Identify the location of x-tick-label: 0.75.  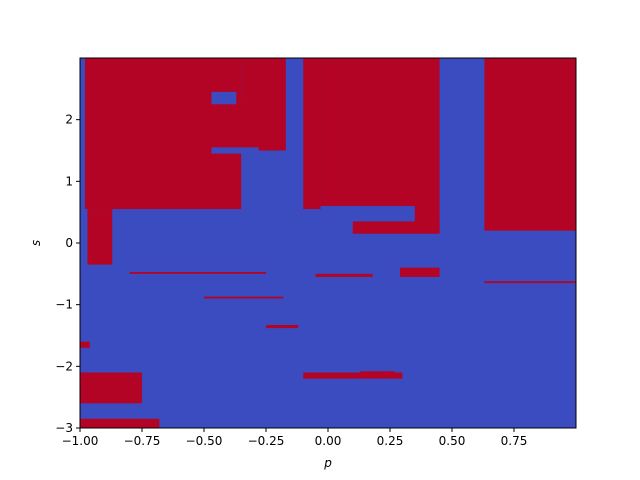
(514, 441).